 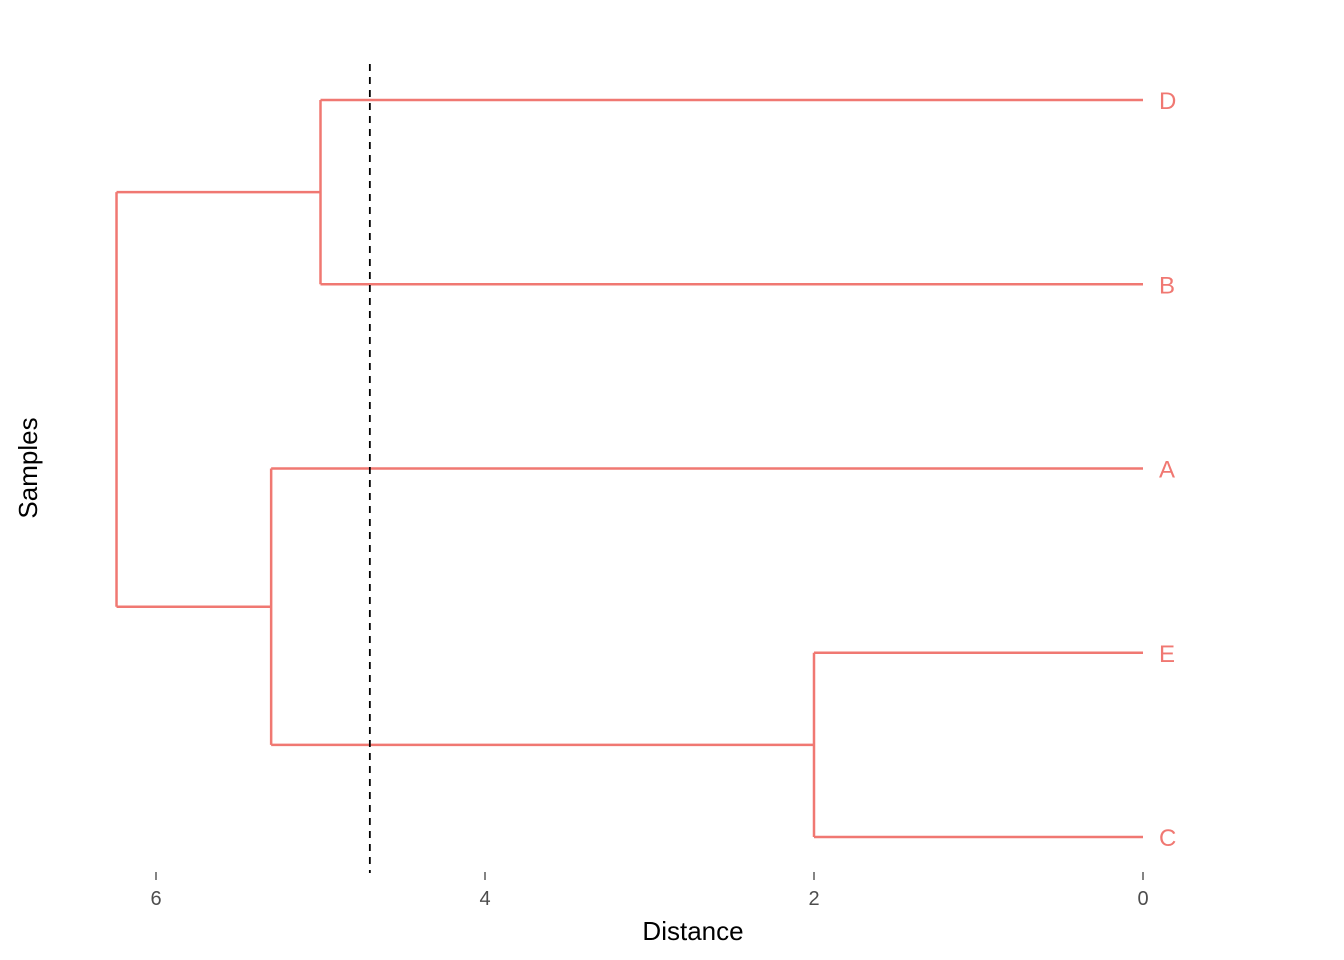 What do you see at coordinates (813, 899) in the screenshot?
I see `x-tick-label: 2` at bounding box center [813, 899].